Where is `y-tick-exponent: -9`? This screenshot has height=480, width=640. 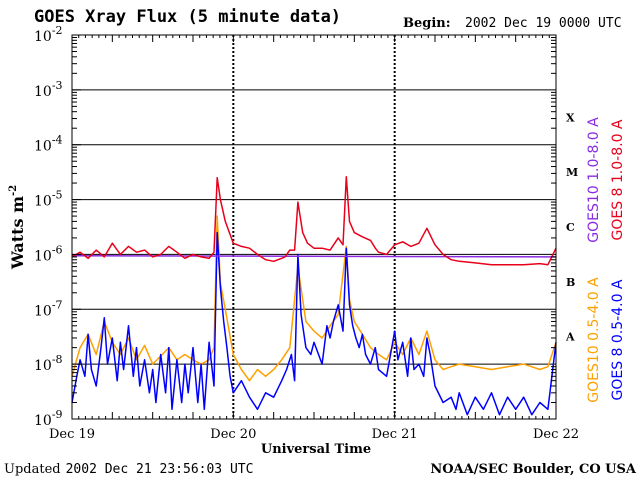 y-tick-exponent: -9 is located at coordinates (57, 414).